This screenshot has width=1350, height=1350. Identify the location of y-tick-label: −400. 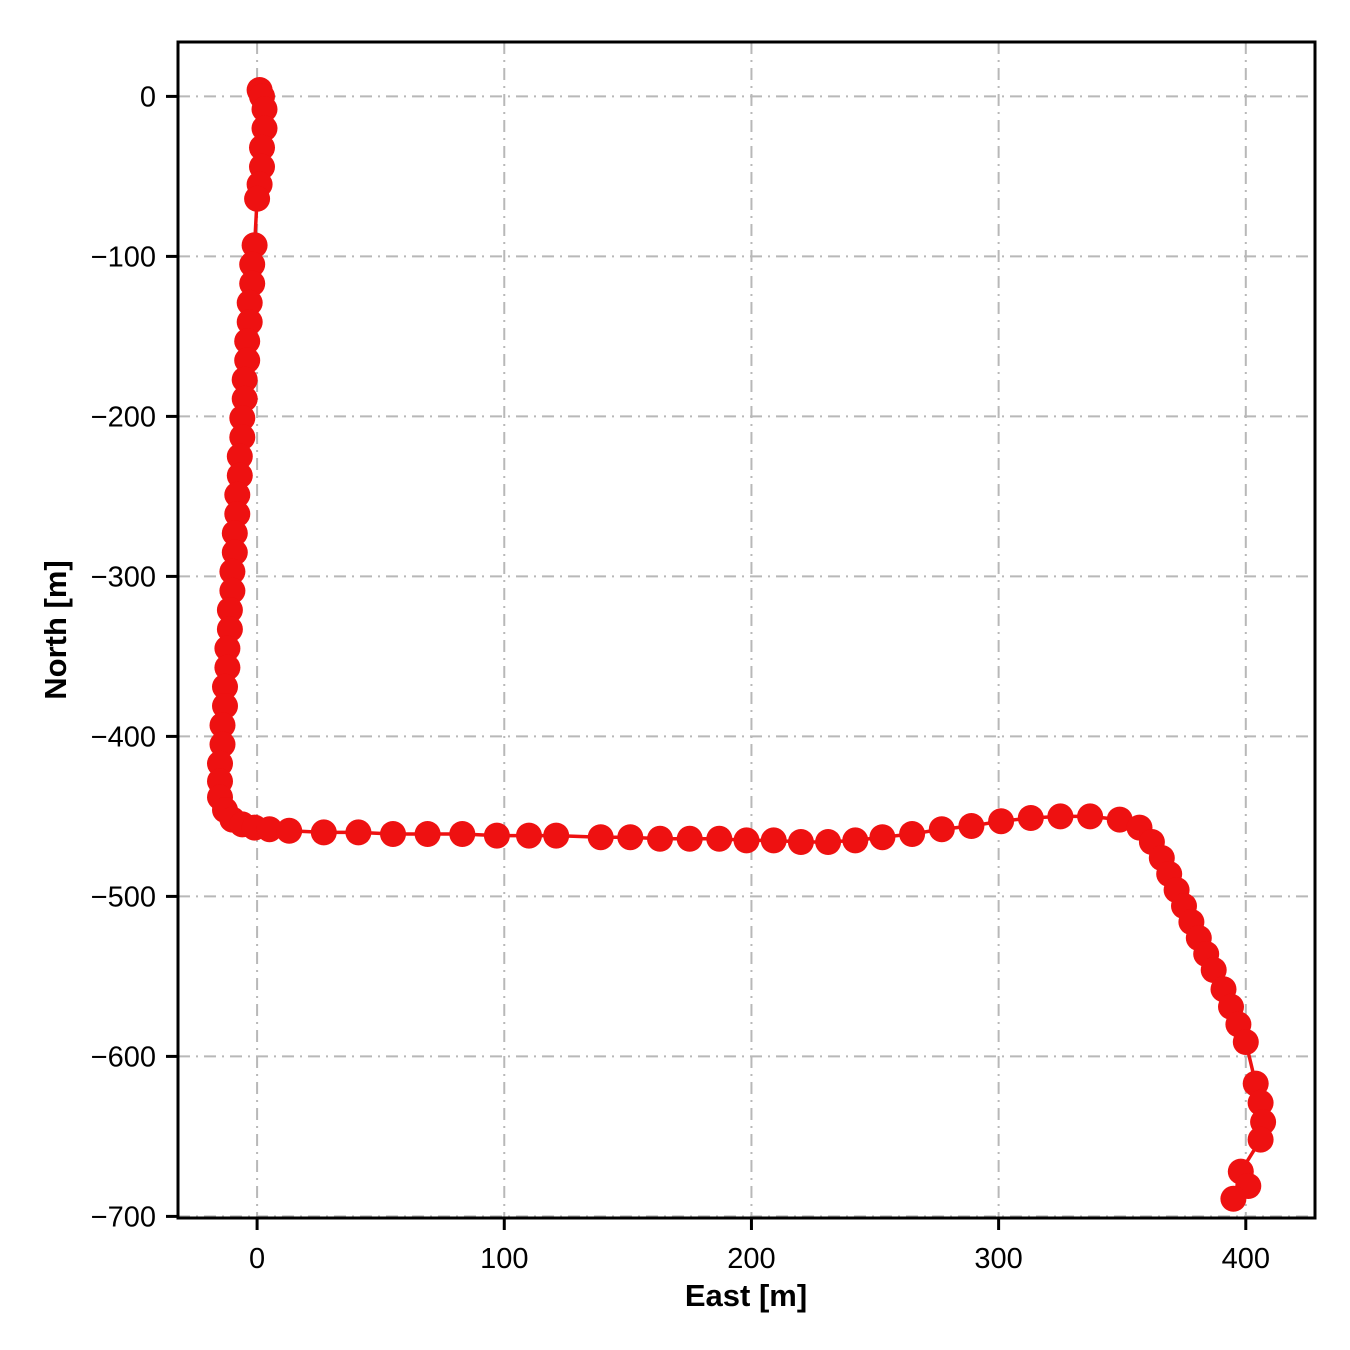
(123, 737).